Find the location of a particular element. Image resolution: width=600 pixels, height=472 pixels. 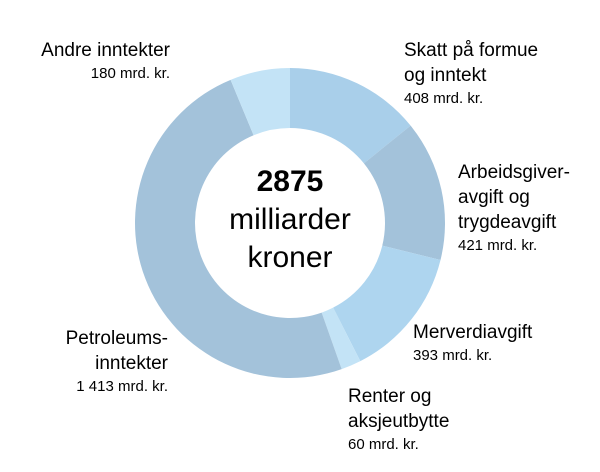

label-renter: Renter og aksjeutbytte 60 mrd. kr. is located at coordinates (398, 420).